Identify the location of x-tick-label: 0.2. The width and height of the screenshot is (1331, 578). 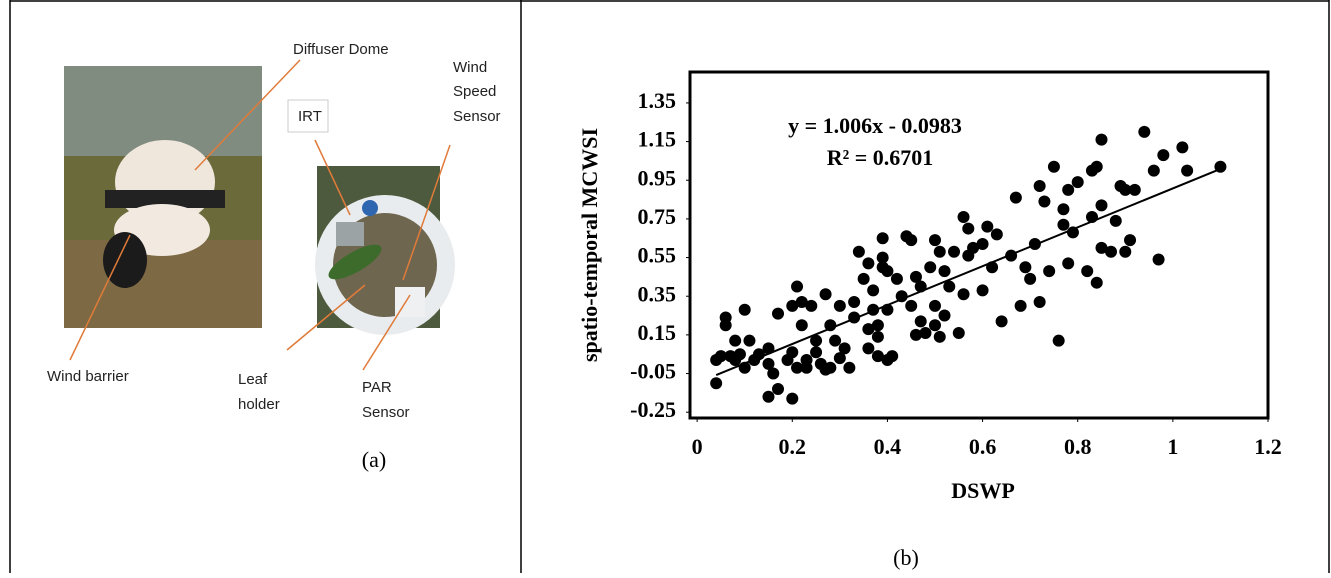
(793, 446).